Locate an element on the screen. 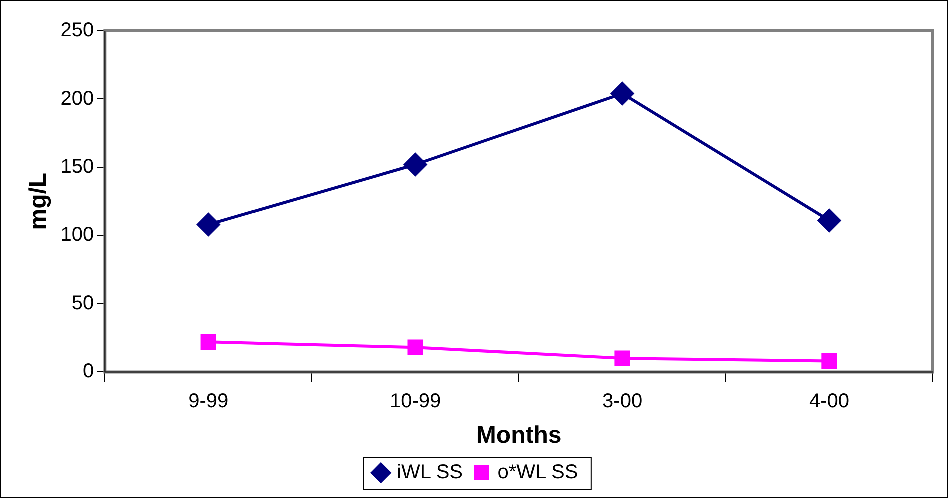 The width and height of the screenshot is (948, 498). legend-label: iWL SS is located at coordinates (430, 473).